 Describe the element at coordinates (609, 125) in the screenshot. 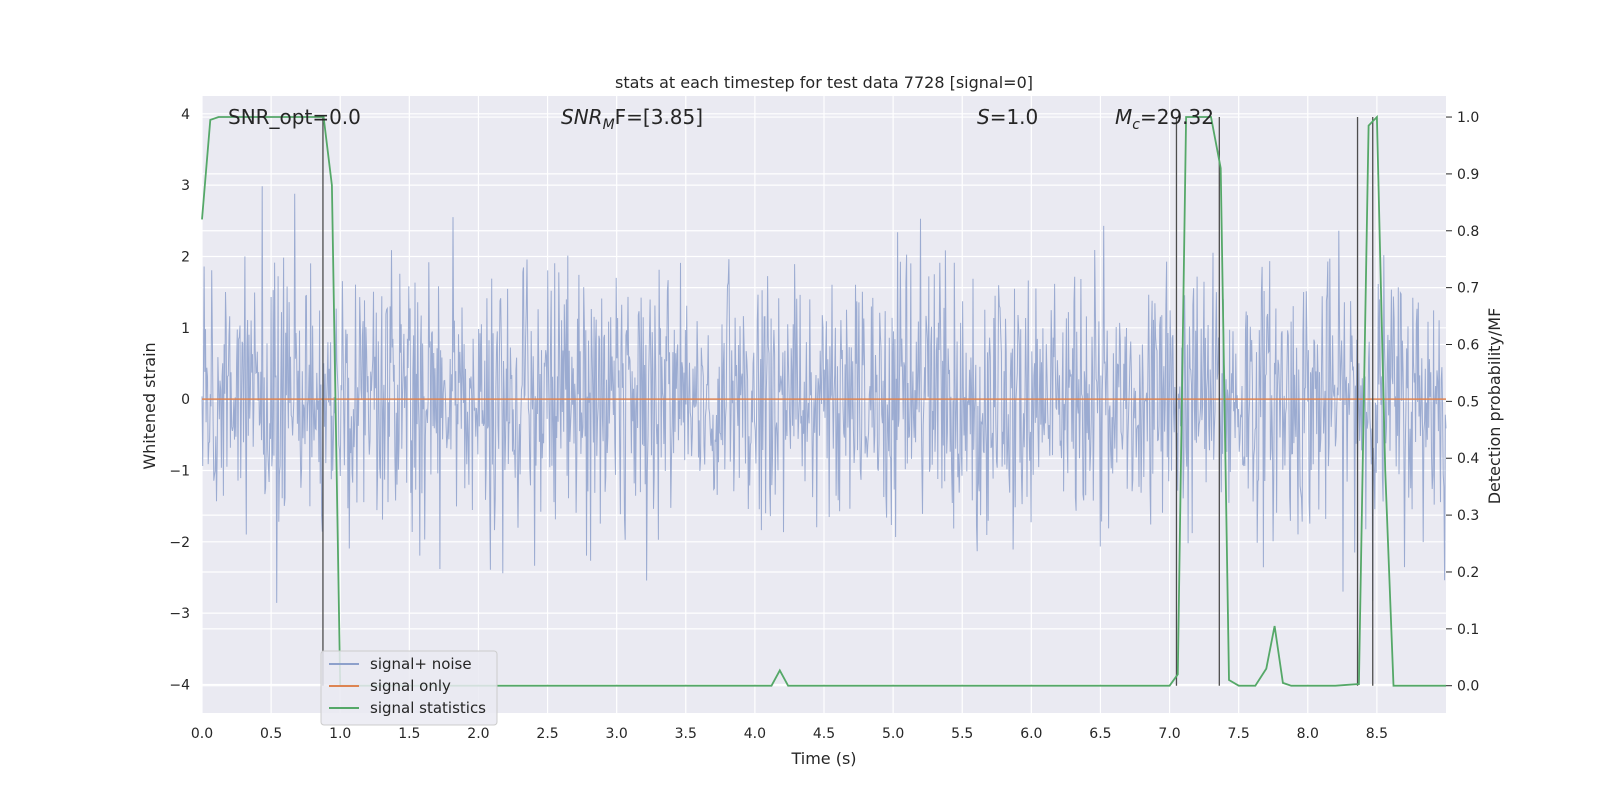

I see `annotation-snr-mf-sub: M` at that location.